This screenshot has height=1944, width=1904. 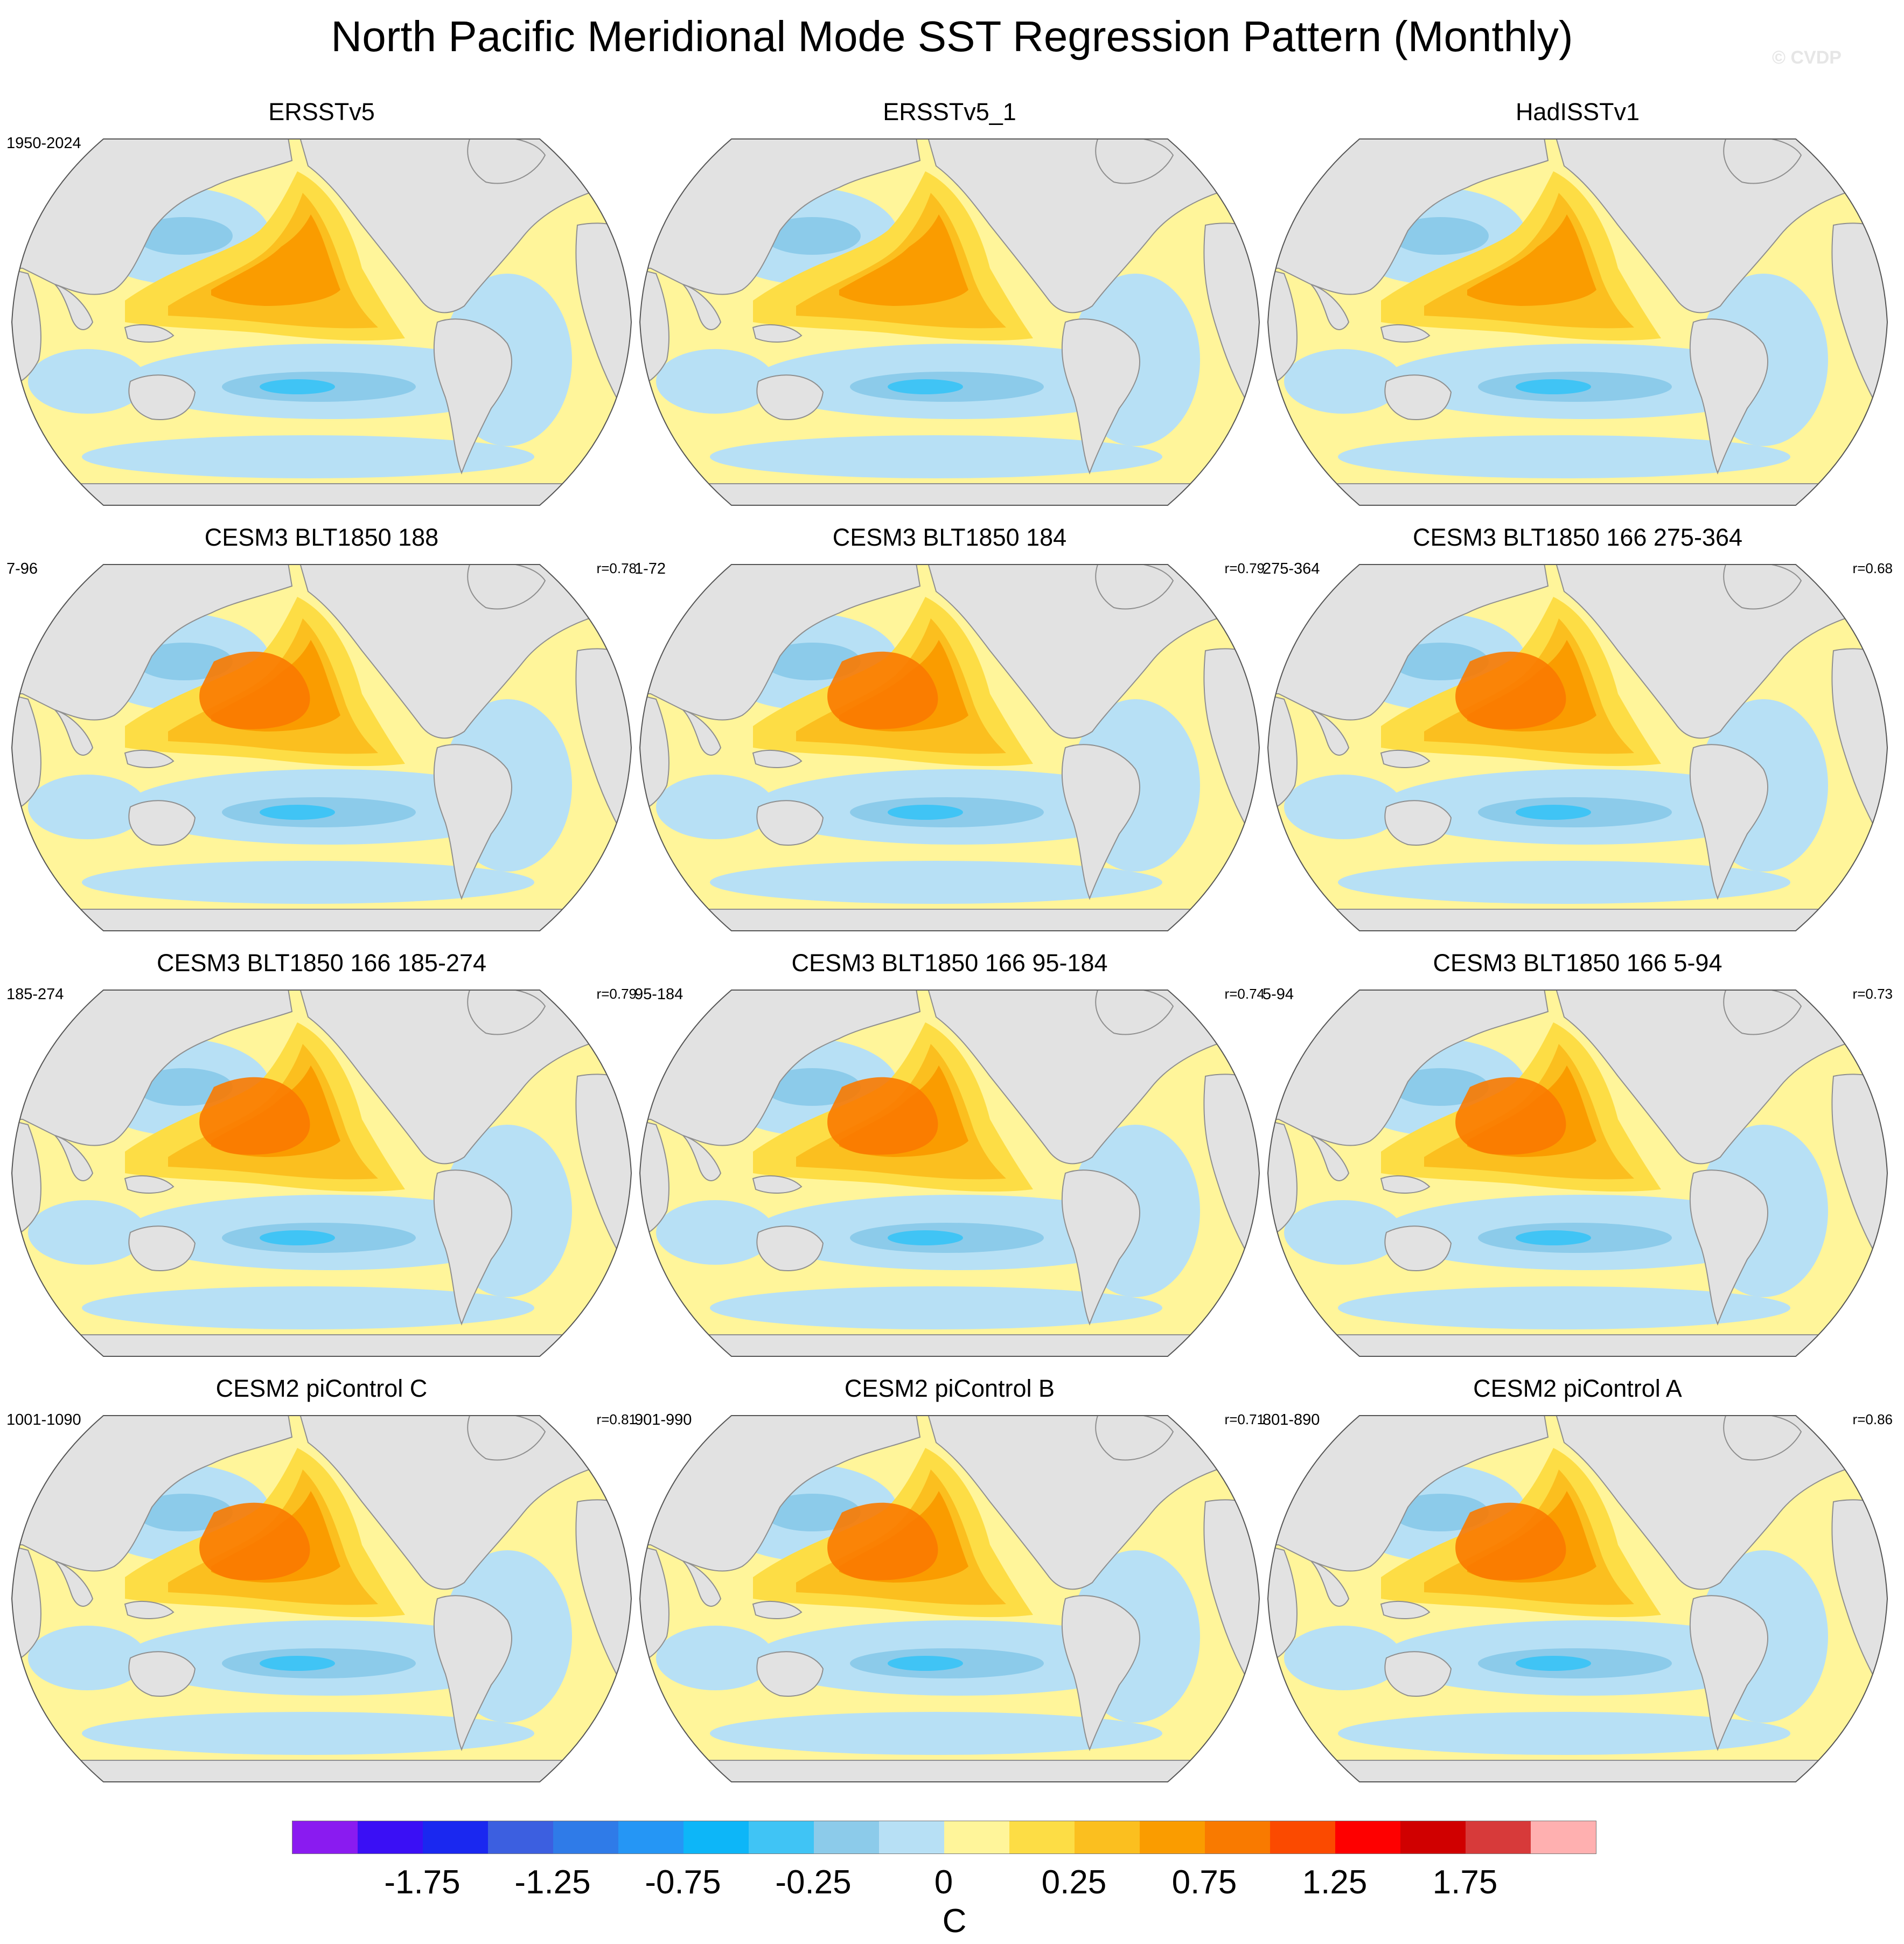 I want to click on colorbar-tick-label: -0.75, so click(x=683, y=1882).